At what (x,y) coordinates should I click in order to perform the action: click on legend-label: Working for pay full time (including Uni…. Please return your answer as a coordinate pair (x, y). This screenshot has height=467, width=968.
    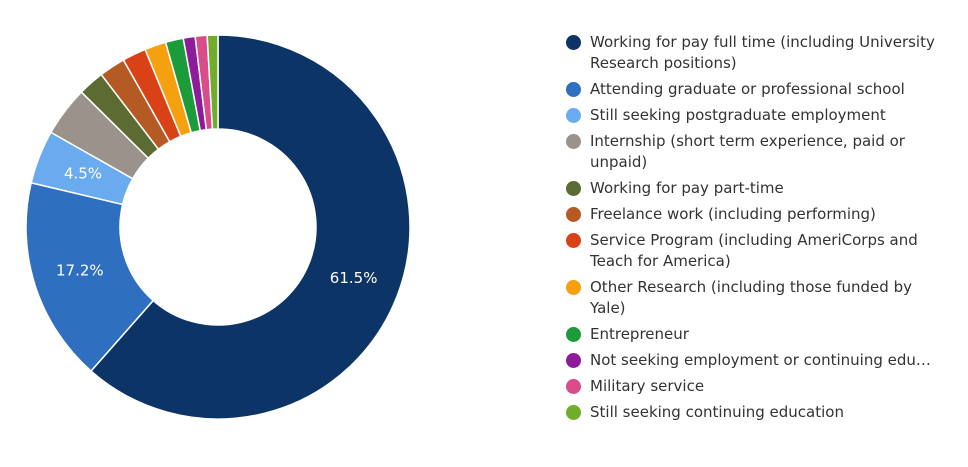
    Looking at the image, I should click on (762, 52).